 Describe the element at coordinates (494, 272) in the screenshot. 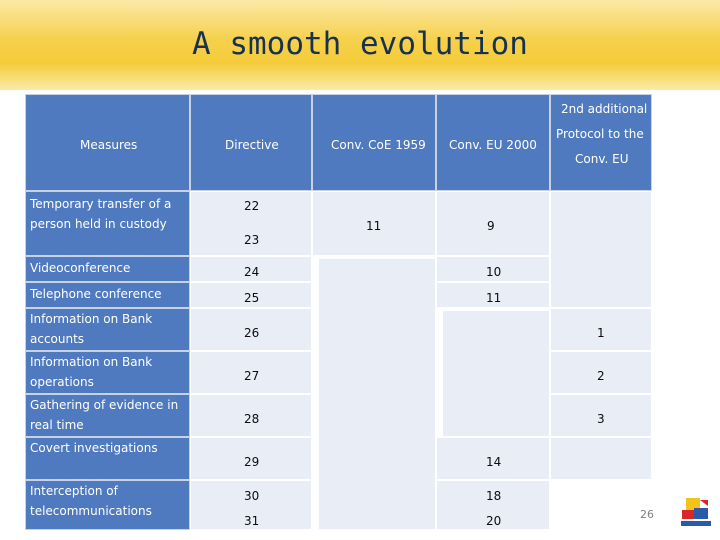

I see `eu-article: 10` at that location.